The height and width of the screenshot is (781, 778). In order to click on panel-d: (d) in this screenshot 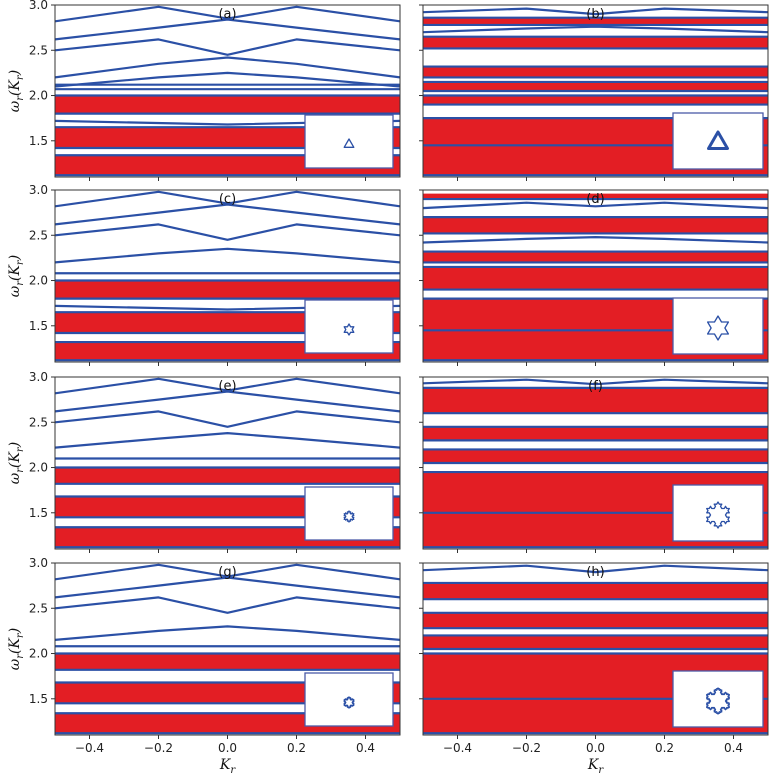, I will do `click(594, 277)`.